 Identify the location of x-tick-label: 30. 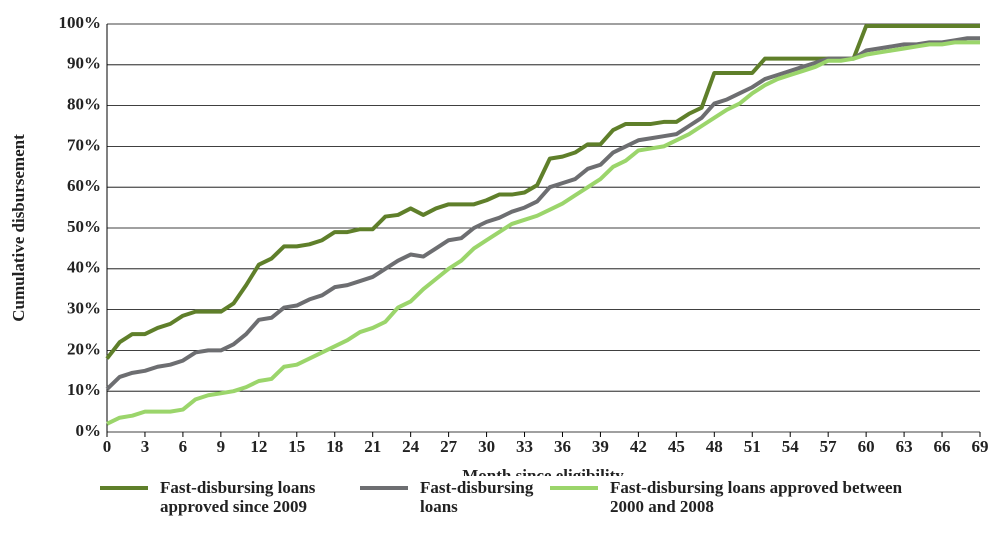
(486, 446).